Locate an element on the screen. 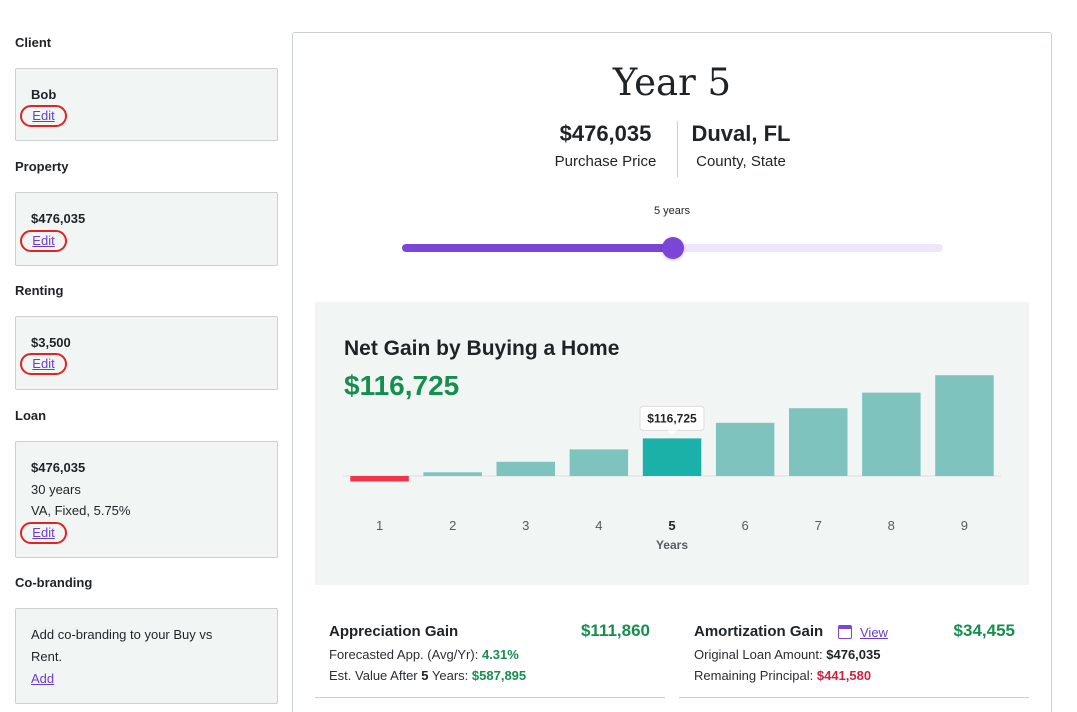 Image resolution: width=1077 pixels, height=712 pixels. loan-term: 30 years is located at coordinates (56, 489).